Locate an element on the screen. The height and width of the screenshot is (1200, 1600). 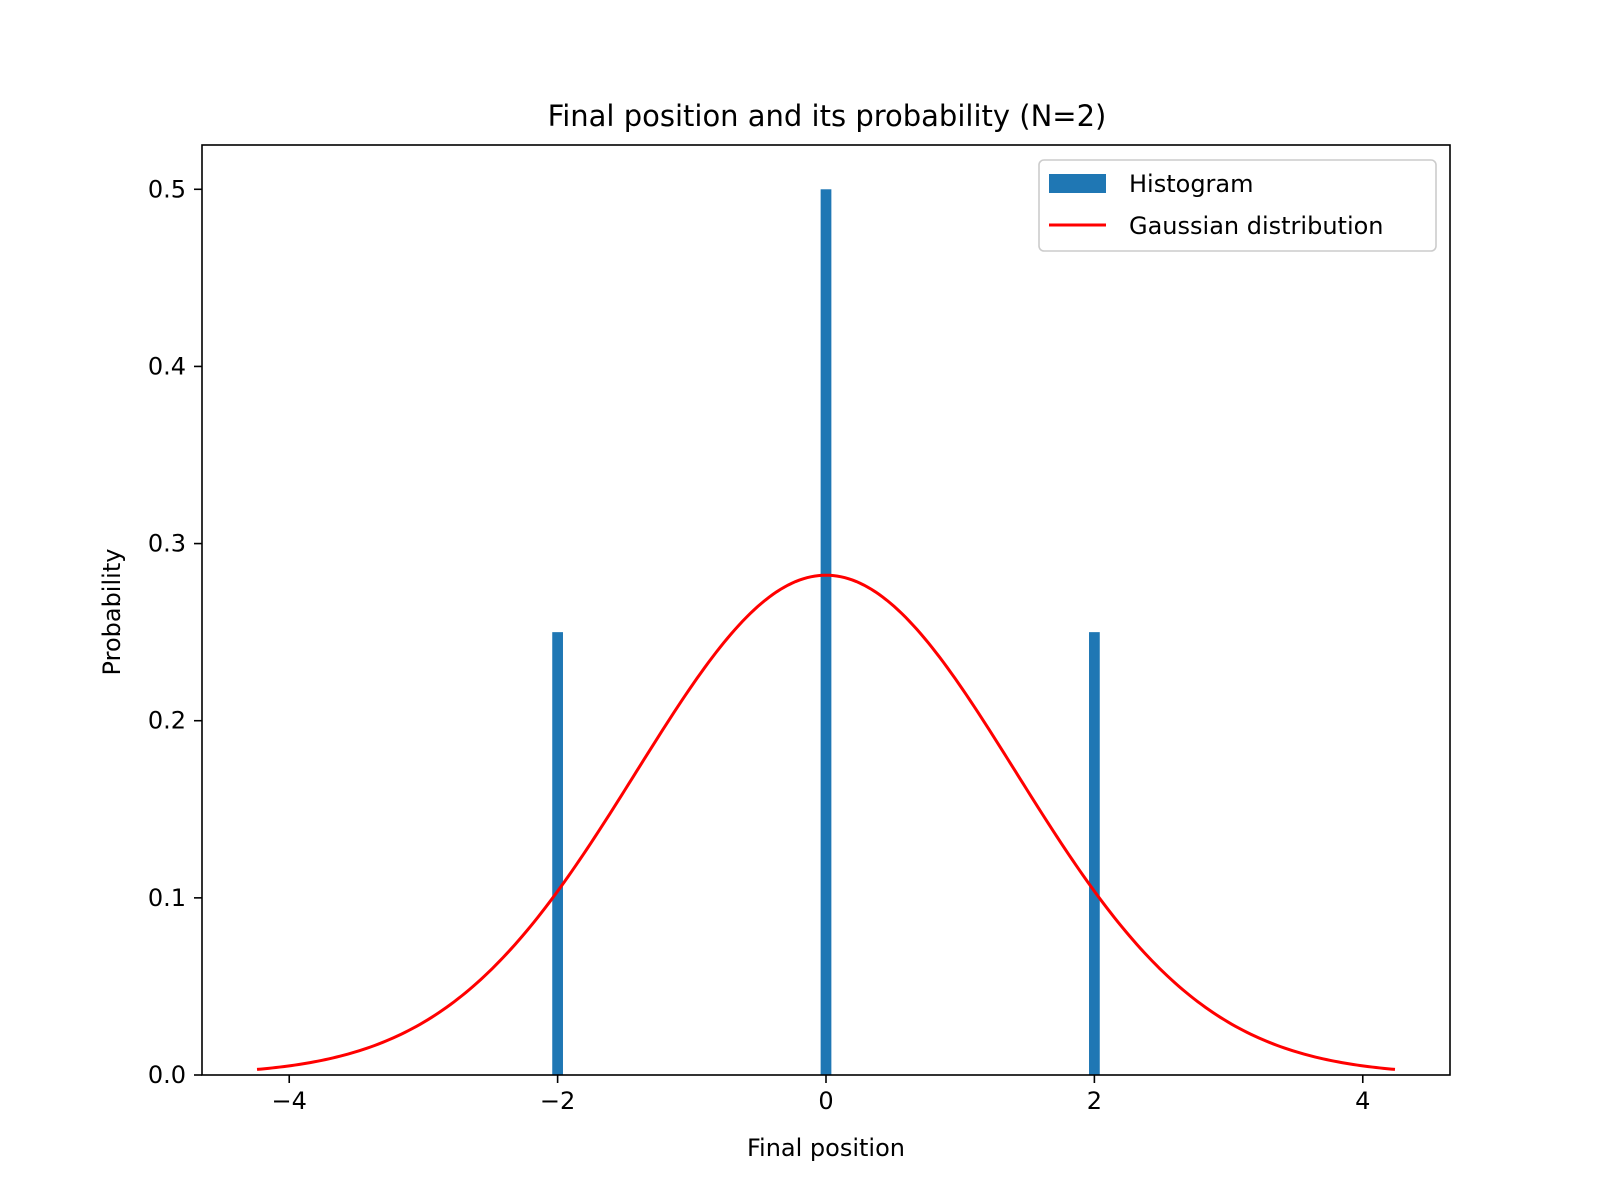
x-axis-label: Final position is located at coordinates (826, 1148).